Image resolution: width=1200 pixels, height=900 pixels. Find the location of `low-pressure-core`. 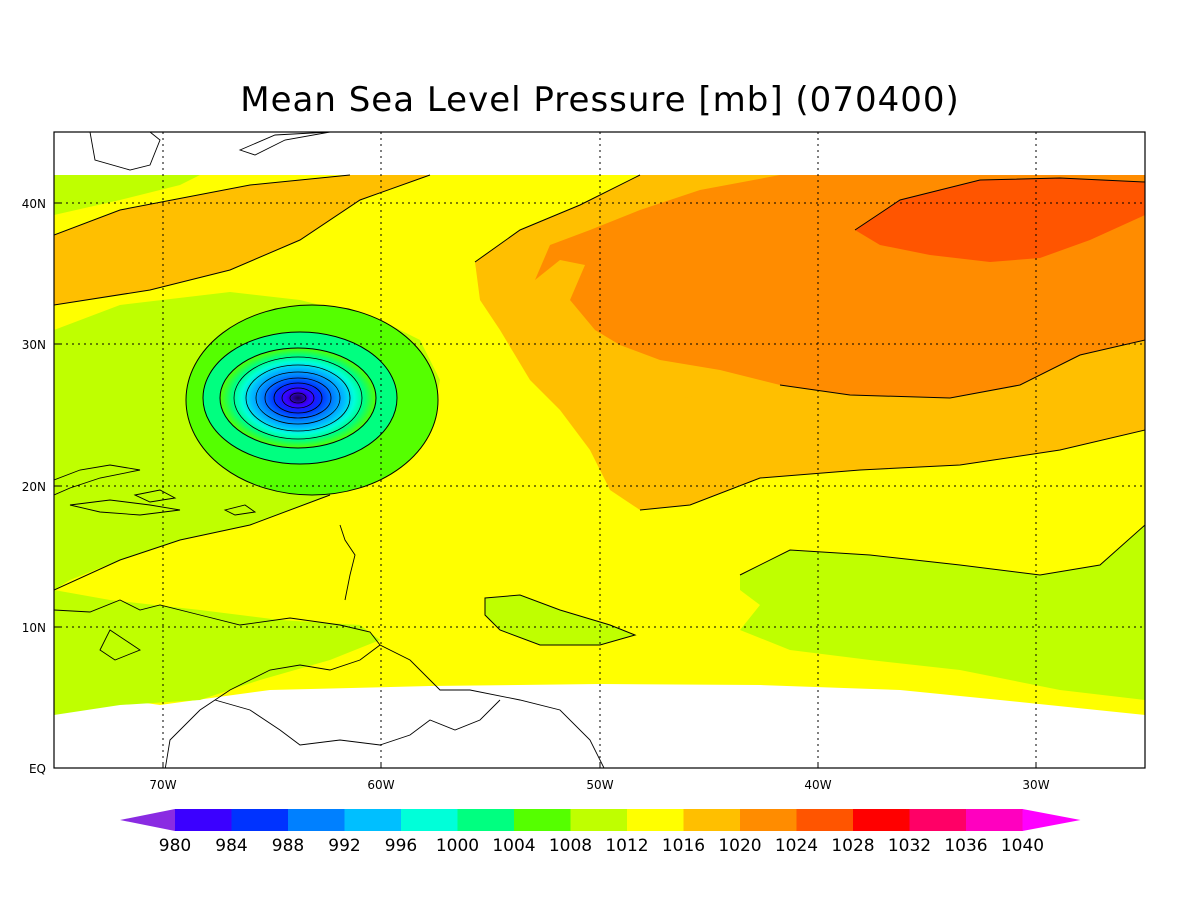

low-pressure-core is located at coordinates (298, 398).